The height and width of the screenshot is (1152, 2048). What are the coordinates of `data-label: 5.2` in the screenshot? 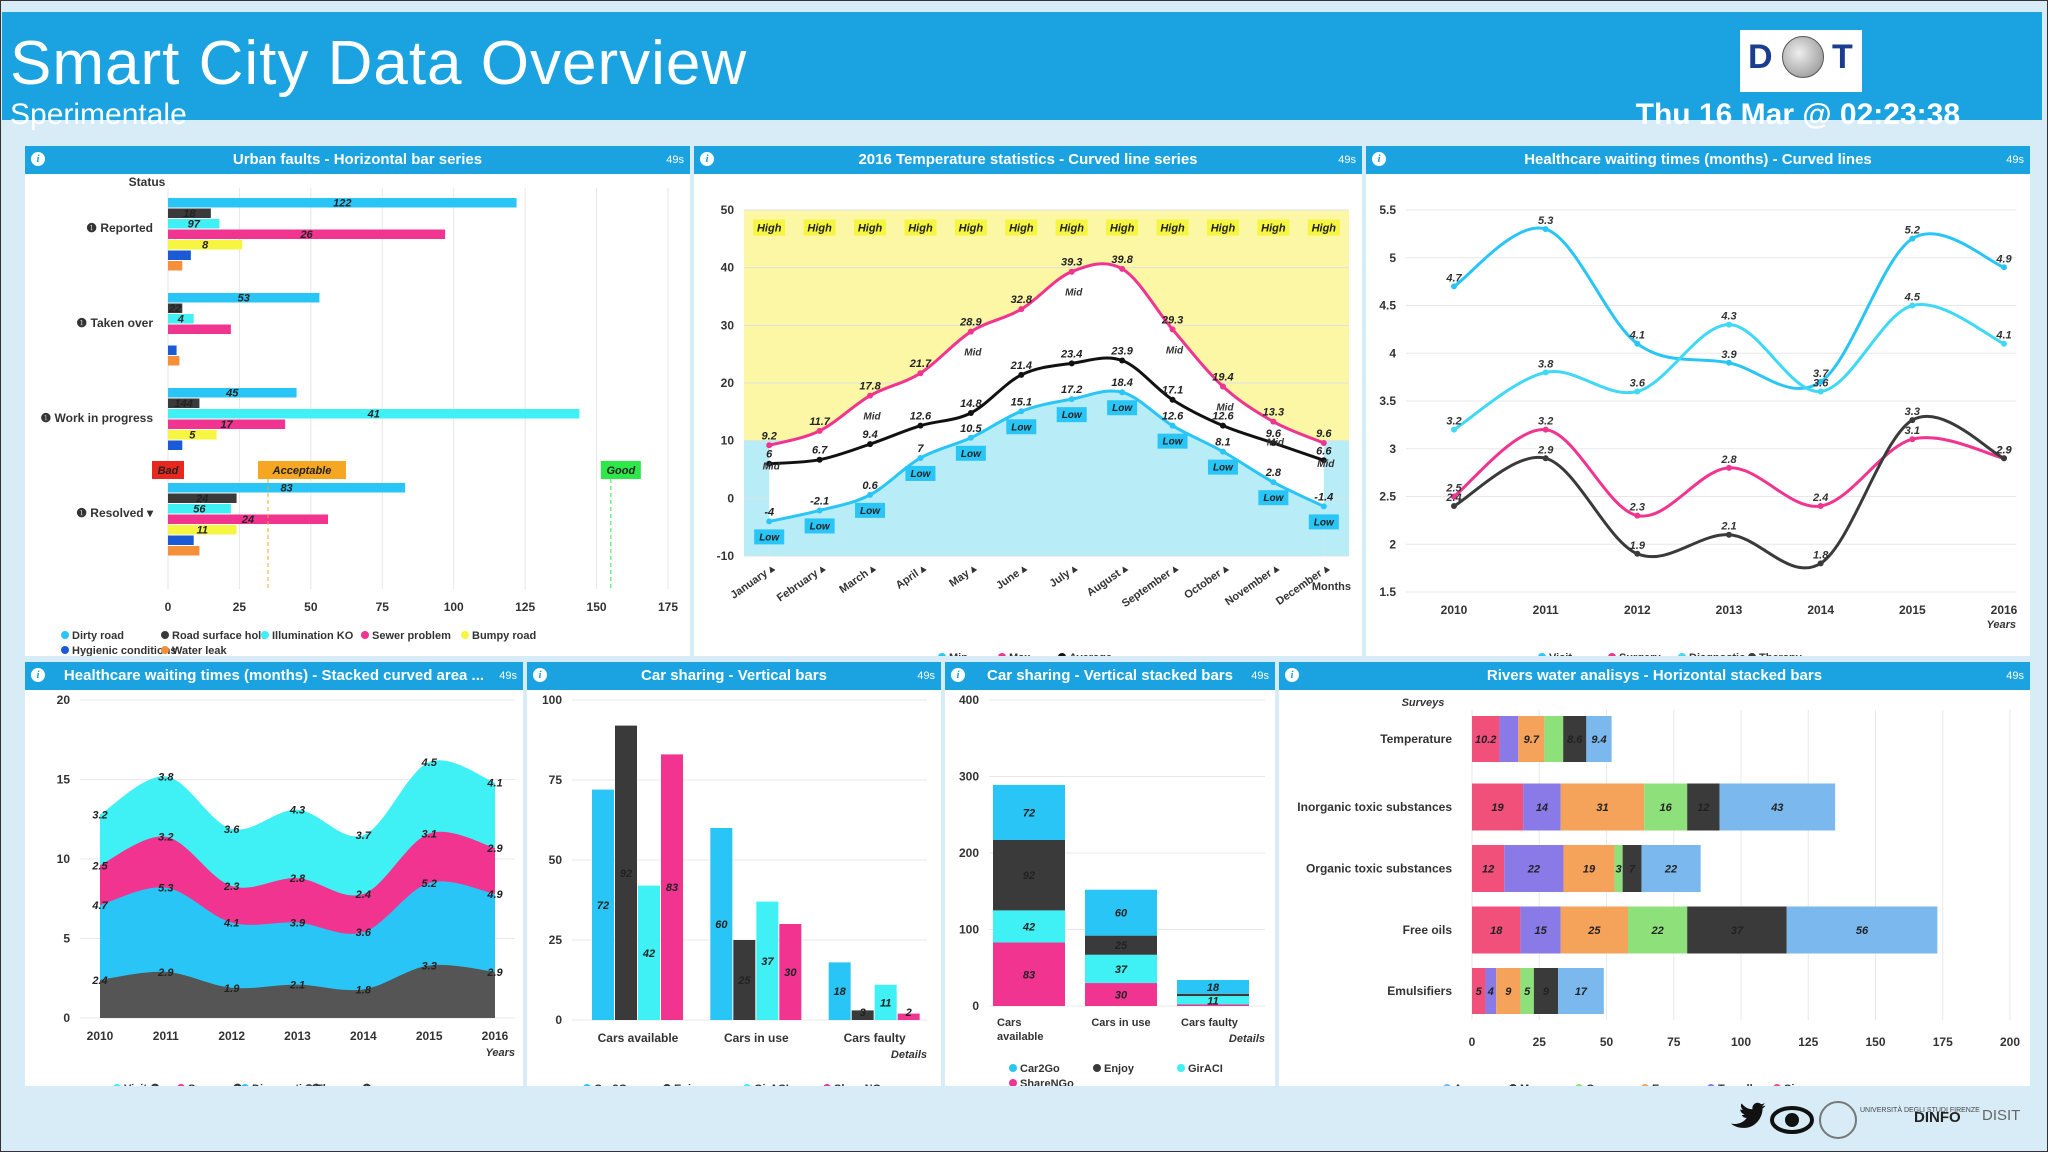 It's located at (1912, 231).